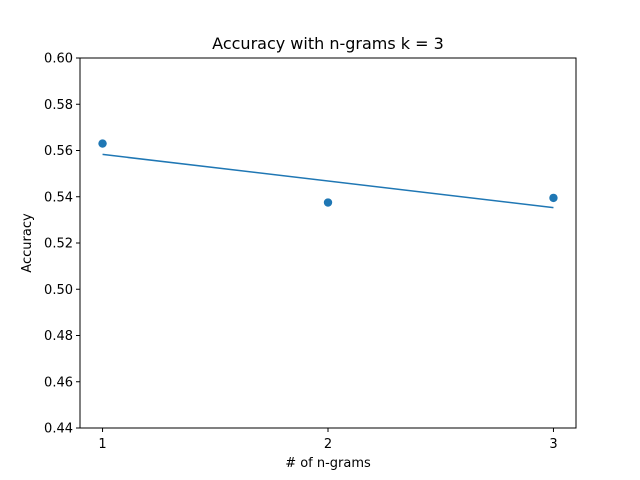 The image size is (640, 480). What do you see at coordinates (27, 243) in the screenshot?
I see `y-axis-label: Accuracy` at bounding box center [27, 243].